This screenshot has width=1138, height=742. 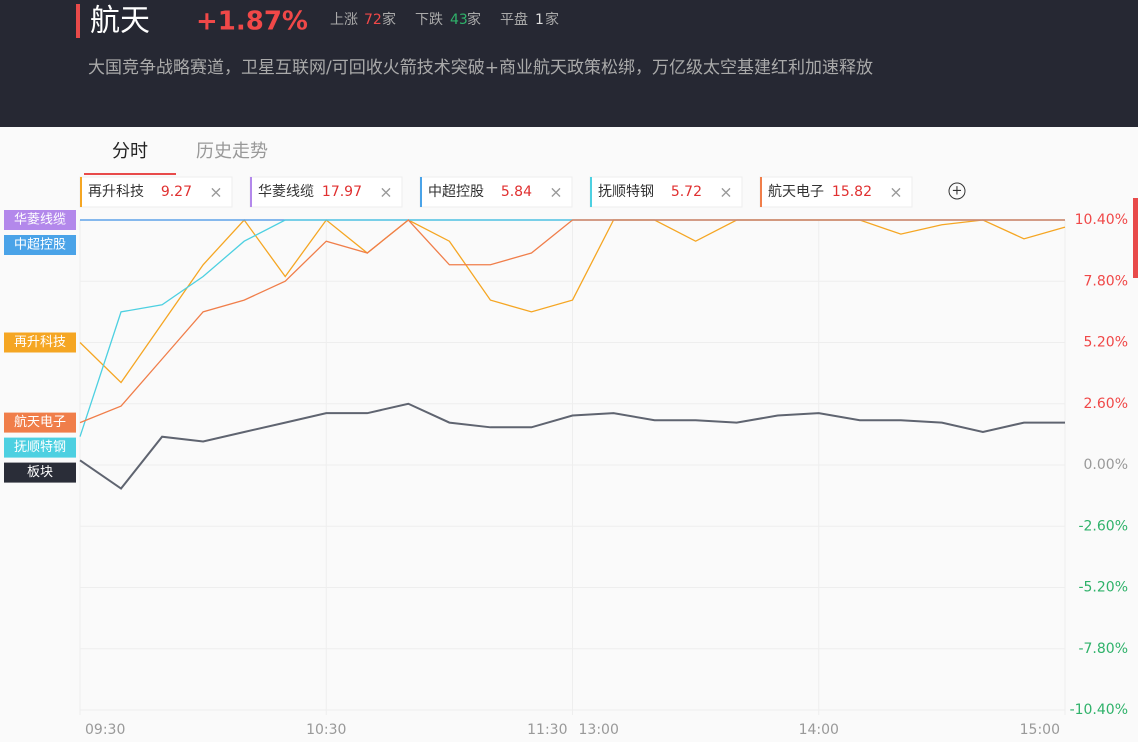 What do you see at coordinates (1103, 526) in the screenshot?
I see `y-tick-label: -2.60%` at bounding box center [1103, 526].